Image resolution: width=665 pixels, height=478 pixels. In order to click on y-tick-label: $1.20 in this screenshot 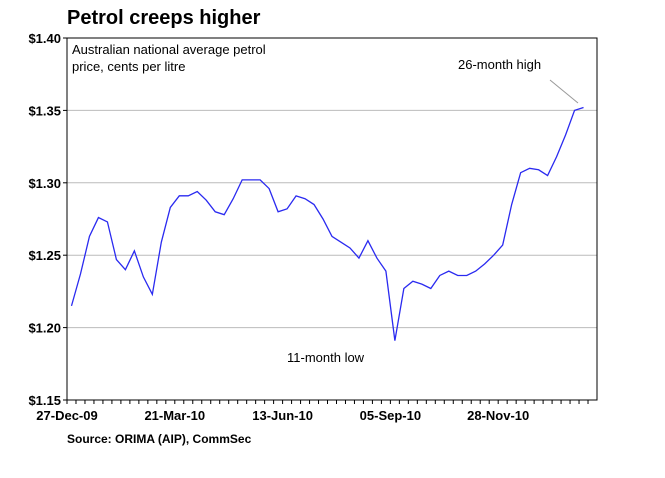, I will do `click(44, 328)`.